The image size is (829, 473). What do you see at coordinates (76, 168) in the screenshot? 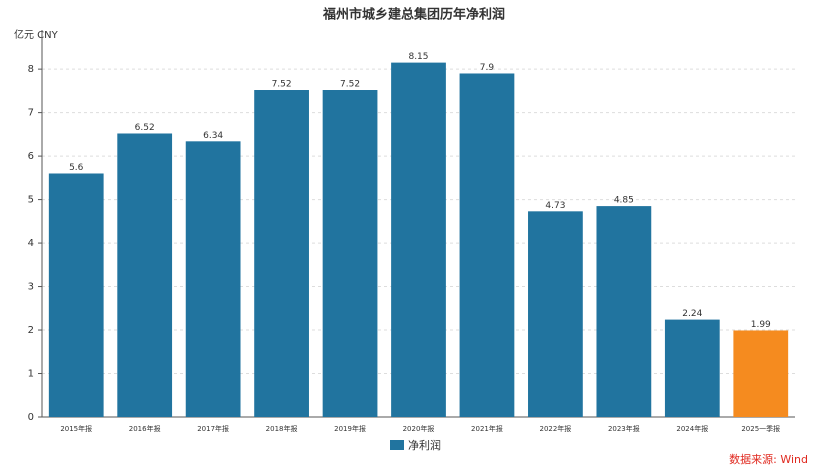
I see `value-label: 5.6` at bounding box center [76, 168].